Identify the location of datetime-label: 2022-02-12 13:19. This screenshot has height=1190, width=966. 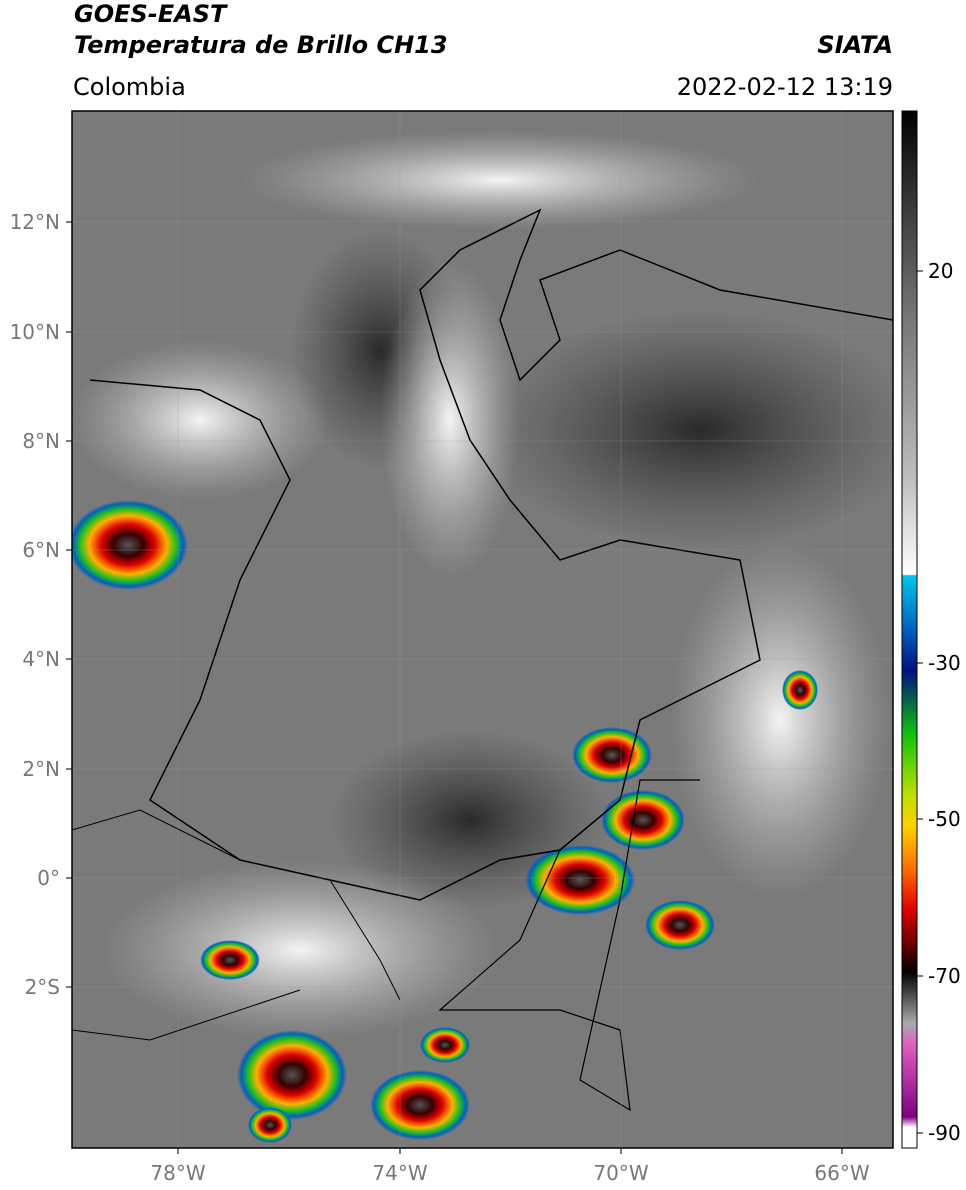
(784, 87).